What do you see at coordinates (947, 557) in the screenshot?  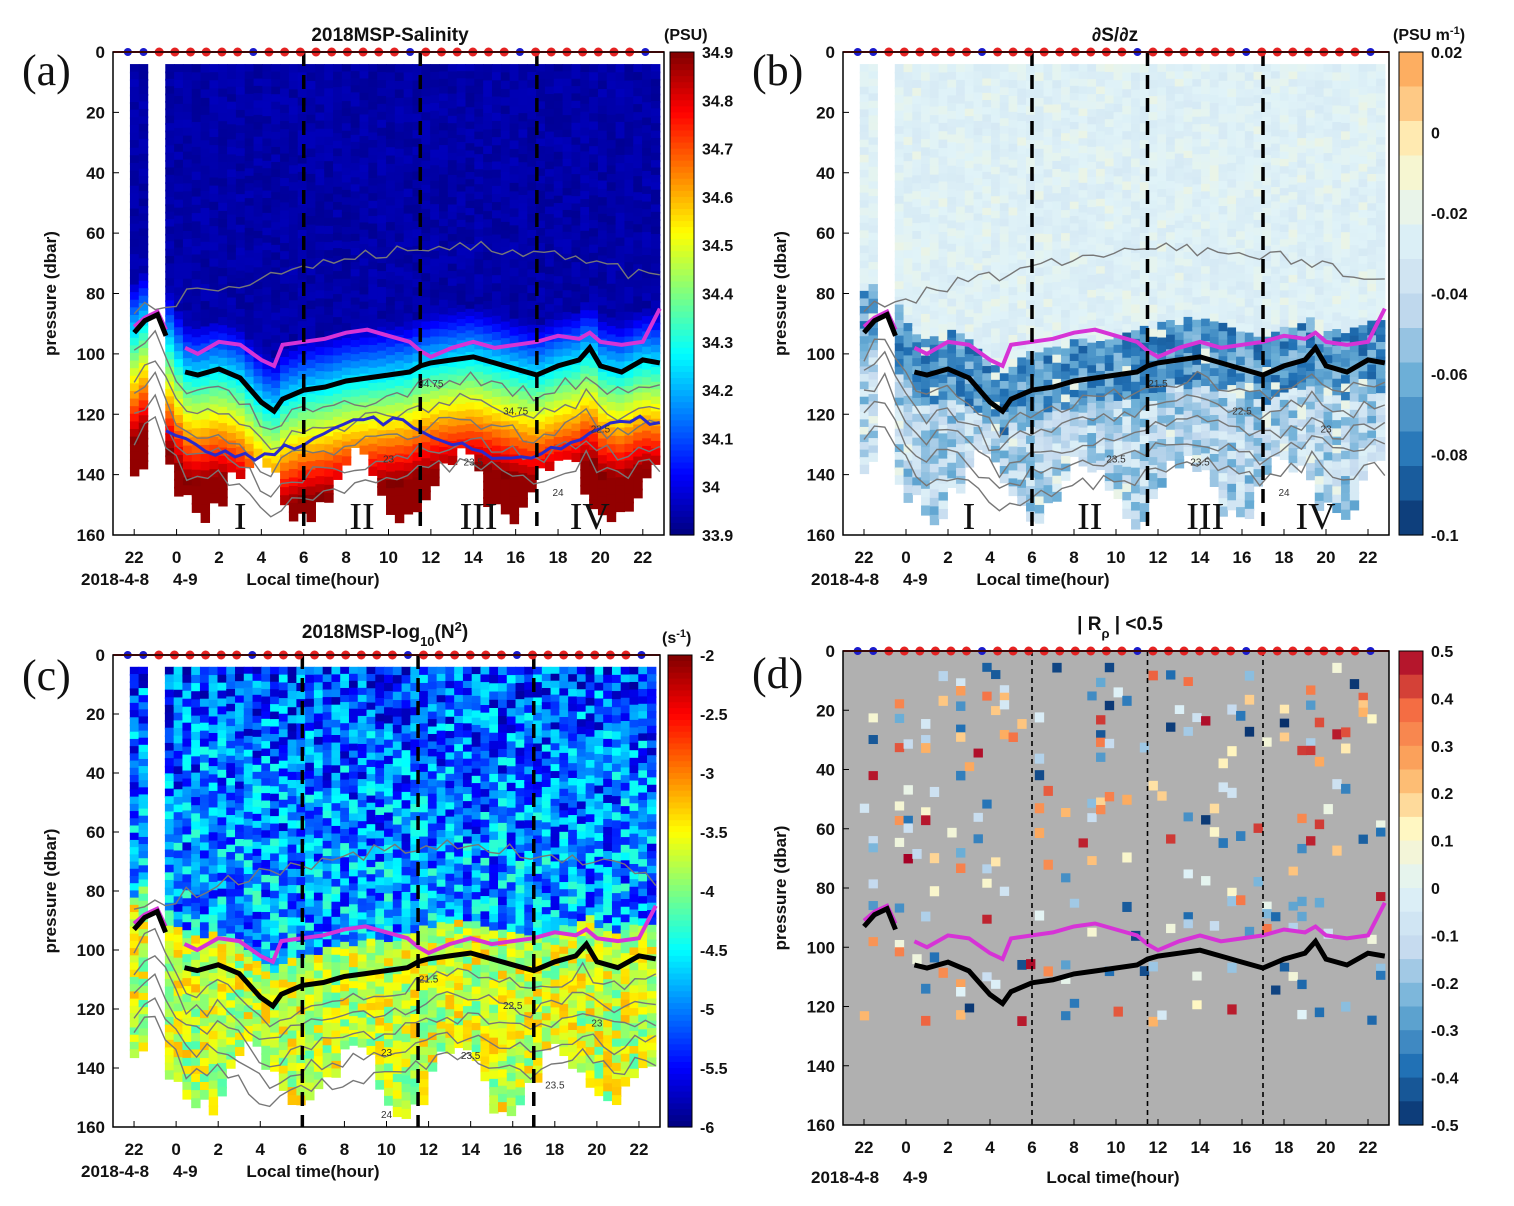 I see `x-tick-label: 2` at bounding box center [947, 557].